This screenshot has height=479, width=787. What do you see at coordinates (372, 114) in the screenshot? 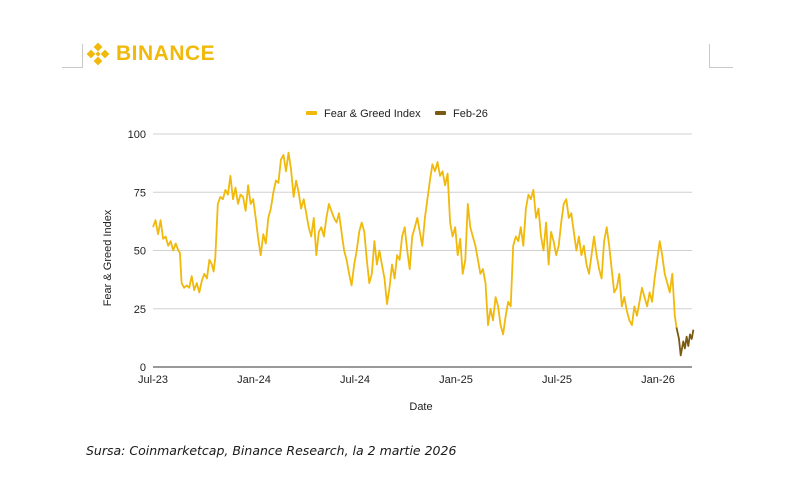
I see `legend-label: Fear & Greed Index` at bounding box center [372, 114].